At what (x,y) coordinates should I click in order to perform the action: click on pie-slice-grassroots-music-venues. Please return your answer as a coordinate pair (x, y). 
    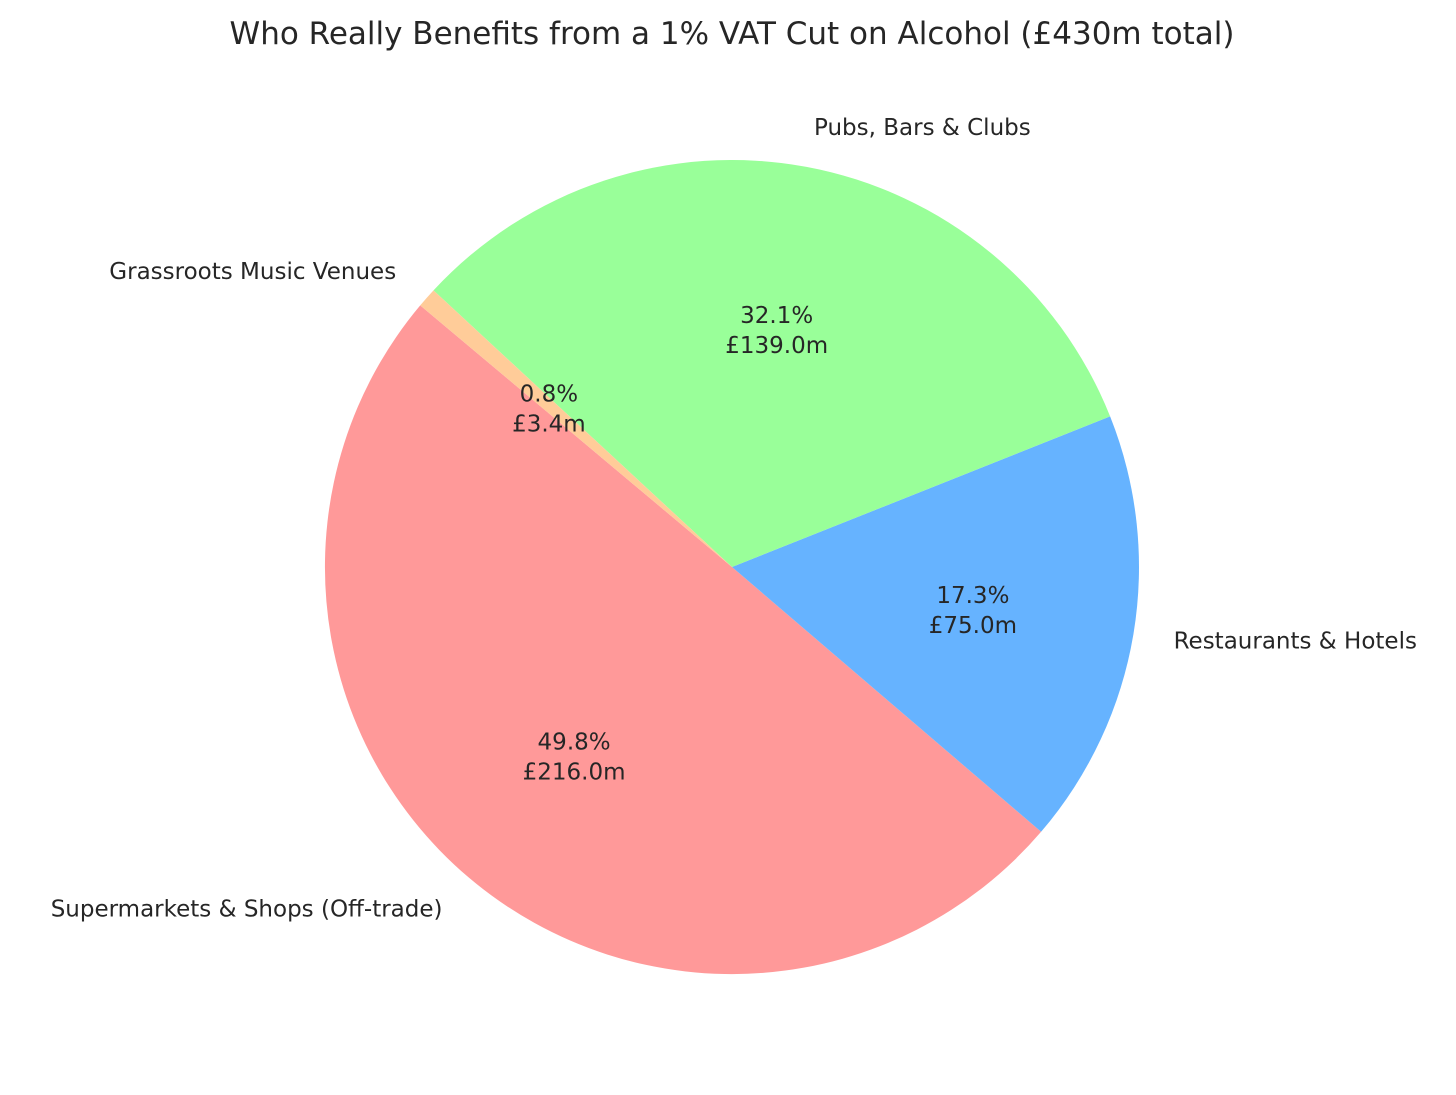
    Looking at the image, I should click on (576, 428).